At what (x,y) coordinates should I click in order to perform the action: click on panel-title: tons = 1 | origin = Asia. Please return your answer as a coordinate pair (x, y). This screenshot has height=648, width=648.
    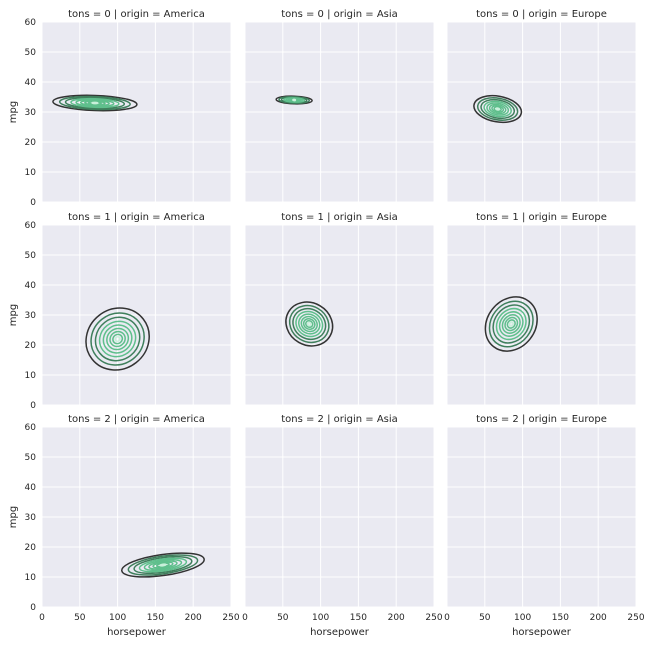
    Looking at the image, I should click on (339, 217).